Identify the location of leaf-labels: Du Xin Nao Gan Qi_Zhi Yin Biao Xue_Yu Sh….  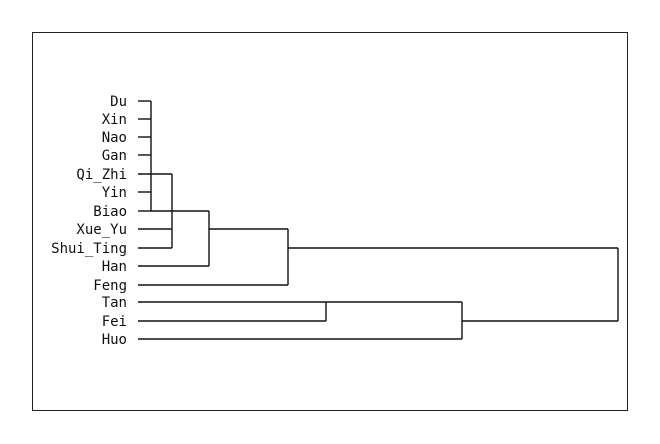
(89, 221).